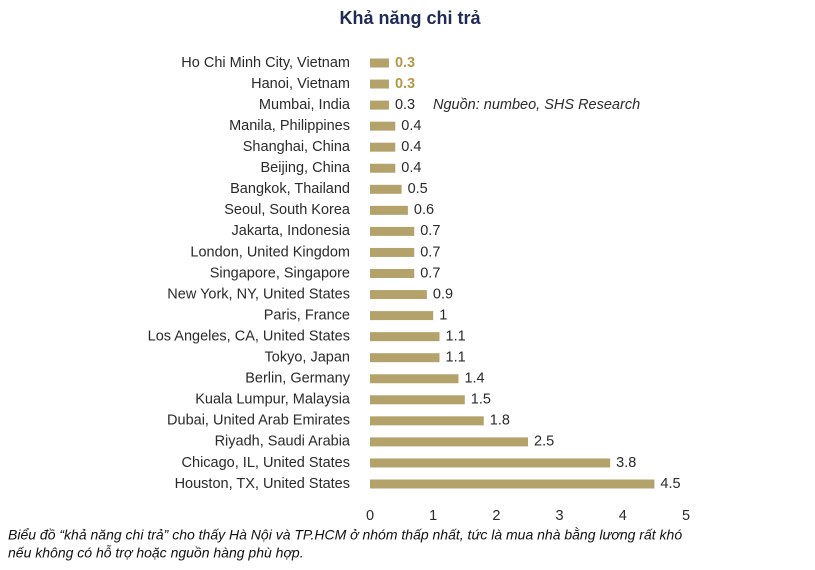  Describe the element at coordinates (626, 463) in the screenshot. I see `value-label: 3.8` at that location.